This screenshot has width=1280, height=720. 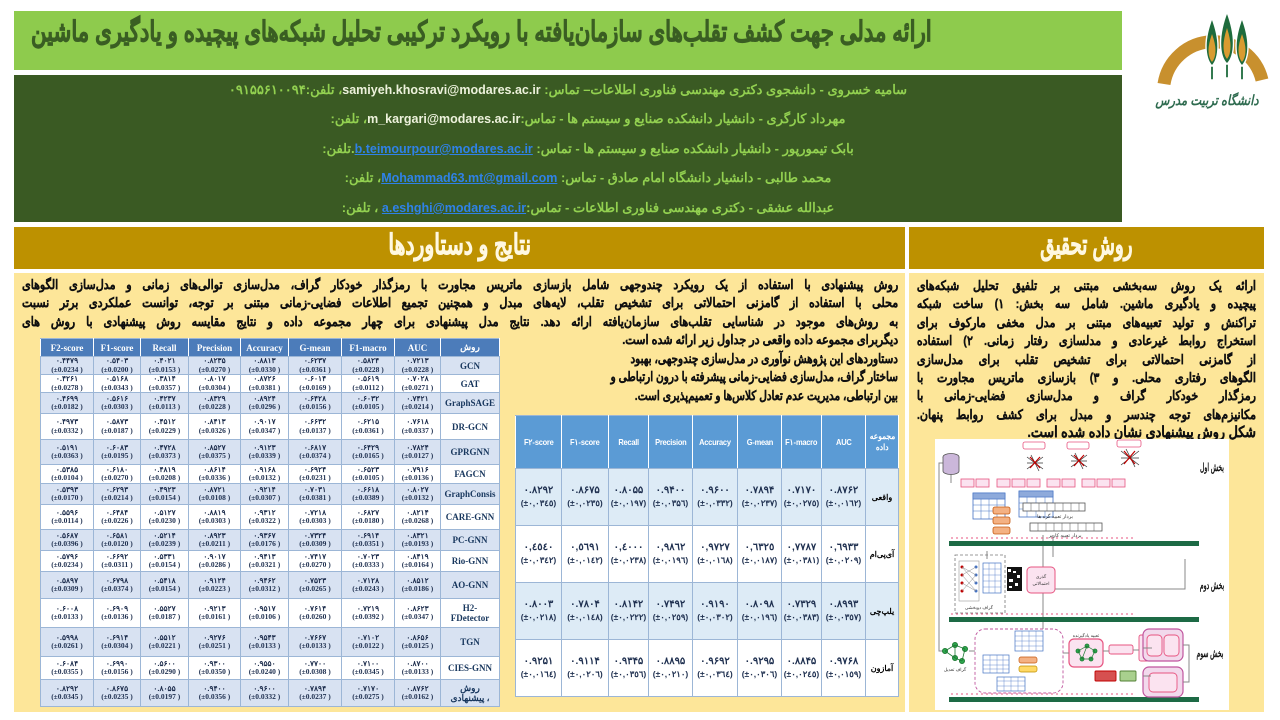 I want to click on svg-text: بخش اول, so click(x=1212, y=468).